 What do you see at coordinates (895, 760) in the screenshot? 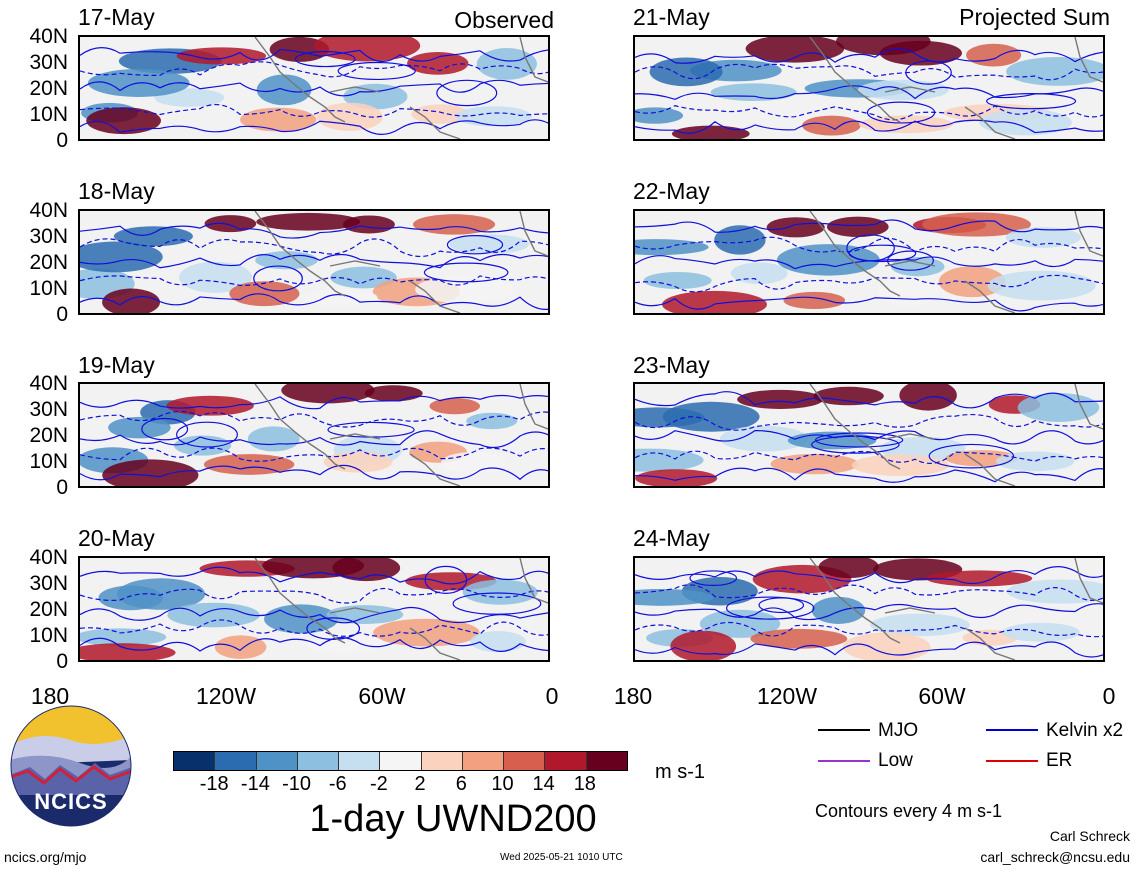
I see `legend-label-low: Low` at bounding box center [895, 760].